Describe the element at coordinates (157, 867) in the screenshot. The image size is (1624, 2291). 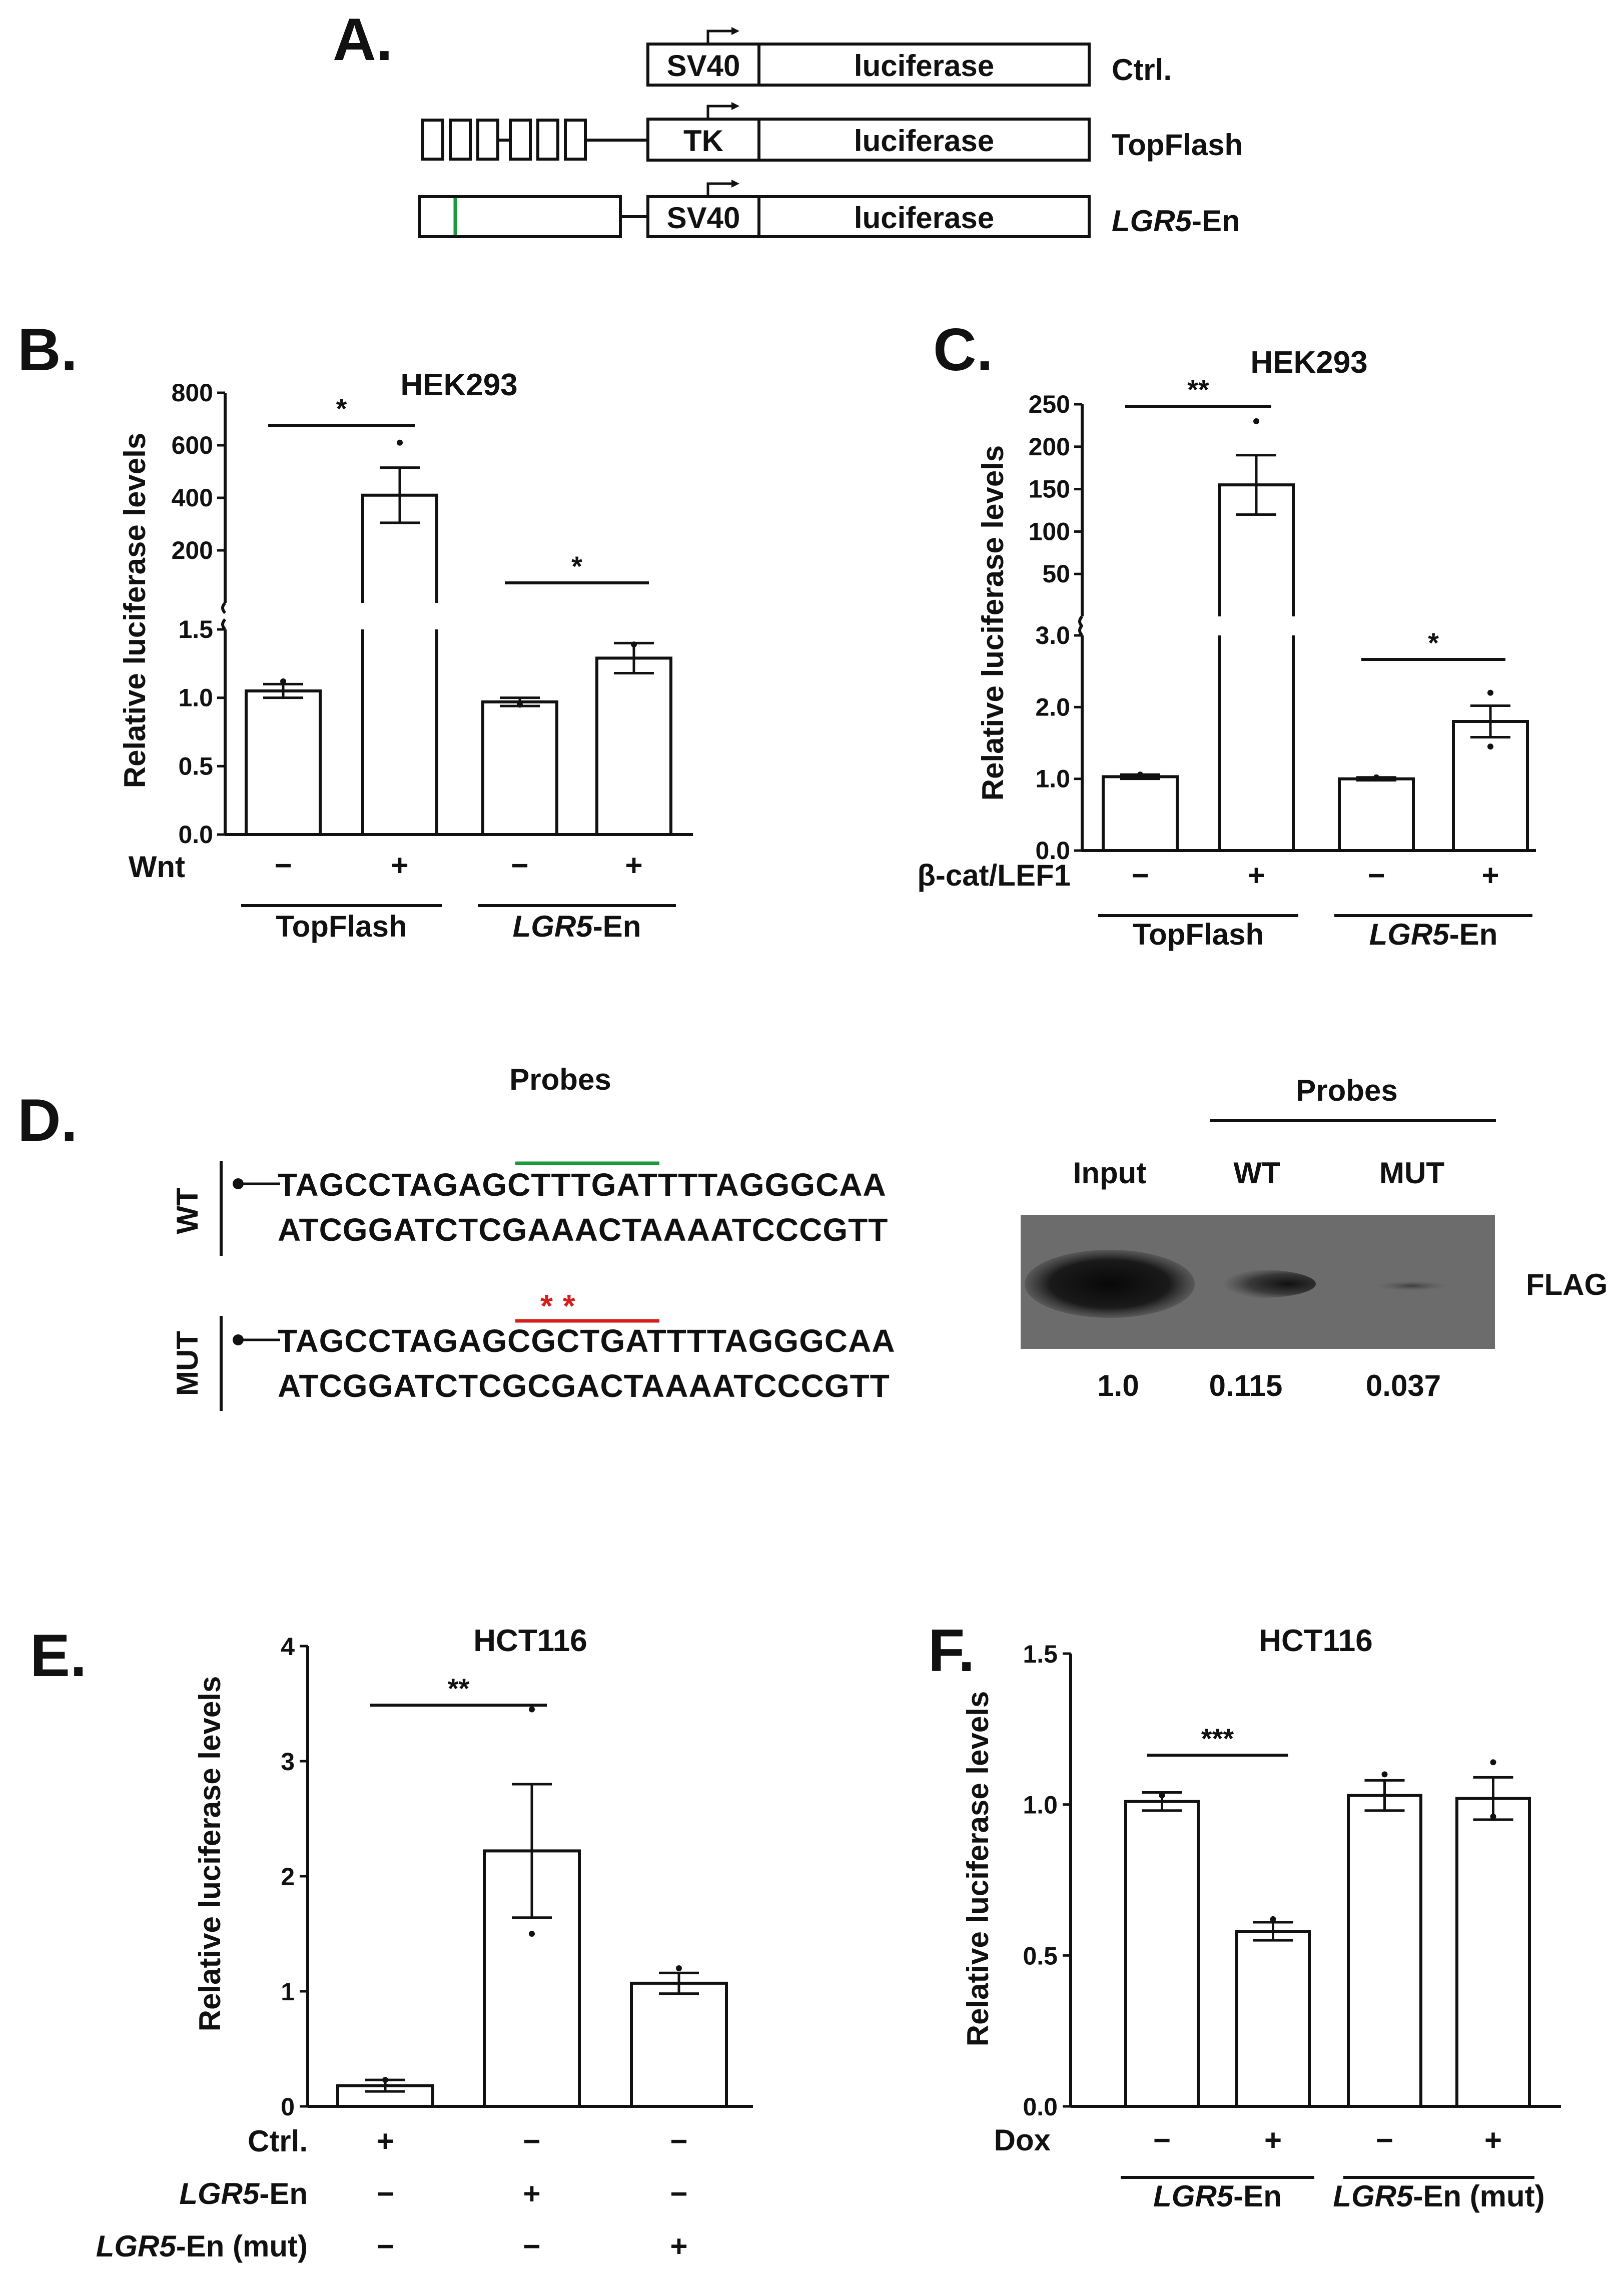
I see `condition-label: Wnt` at that location.